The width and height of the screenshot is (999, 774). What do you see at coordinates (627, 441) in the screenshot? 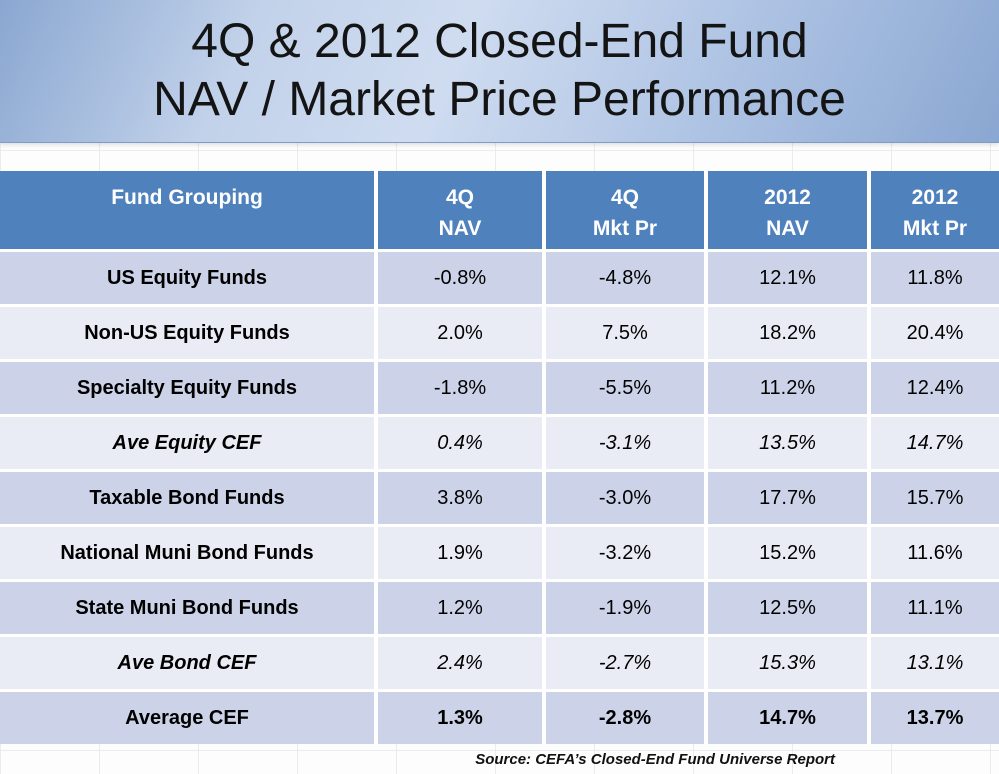
I see `value-cell: -3.1%` at bounding box center [627, 441].